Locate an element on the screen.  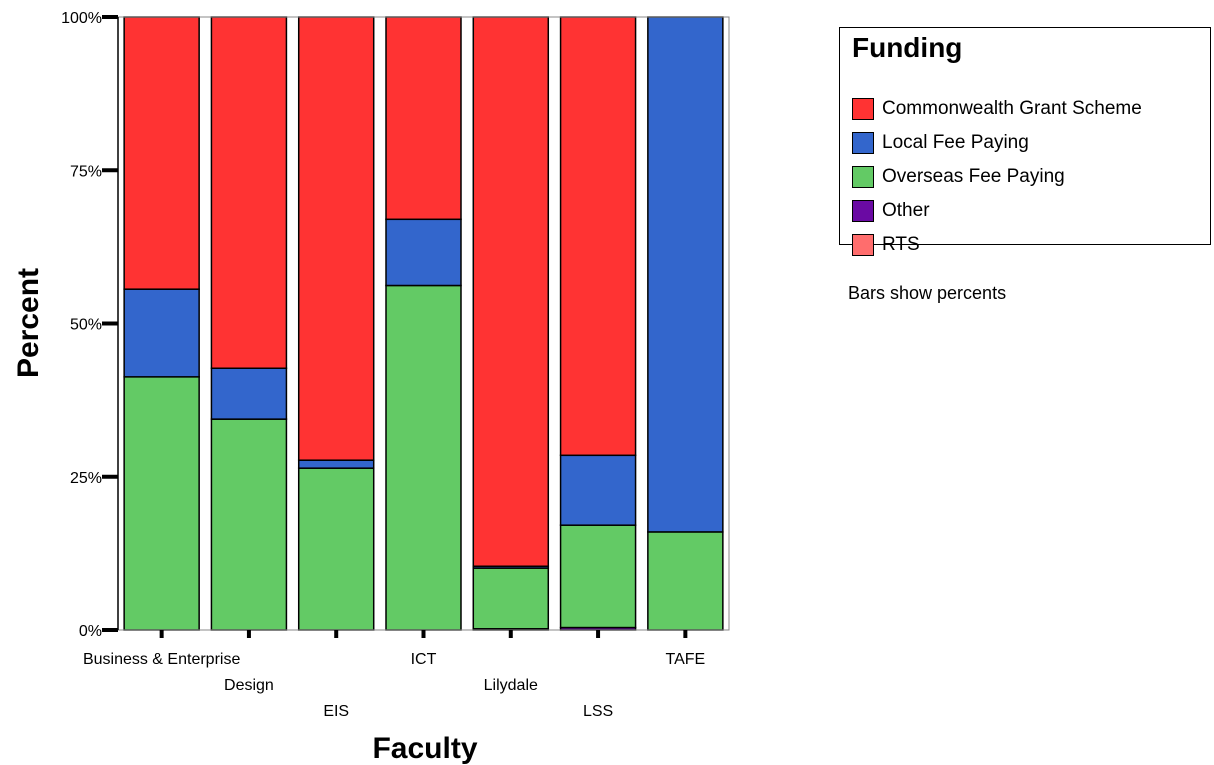
bar-ict-commonwealth-grant-scheme is located at coordinates (423, 118).